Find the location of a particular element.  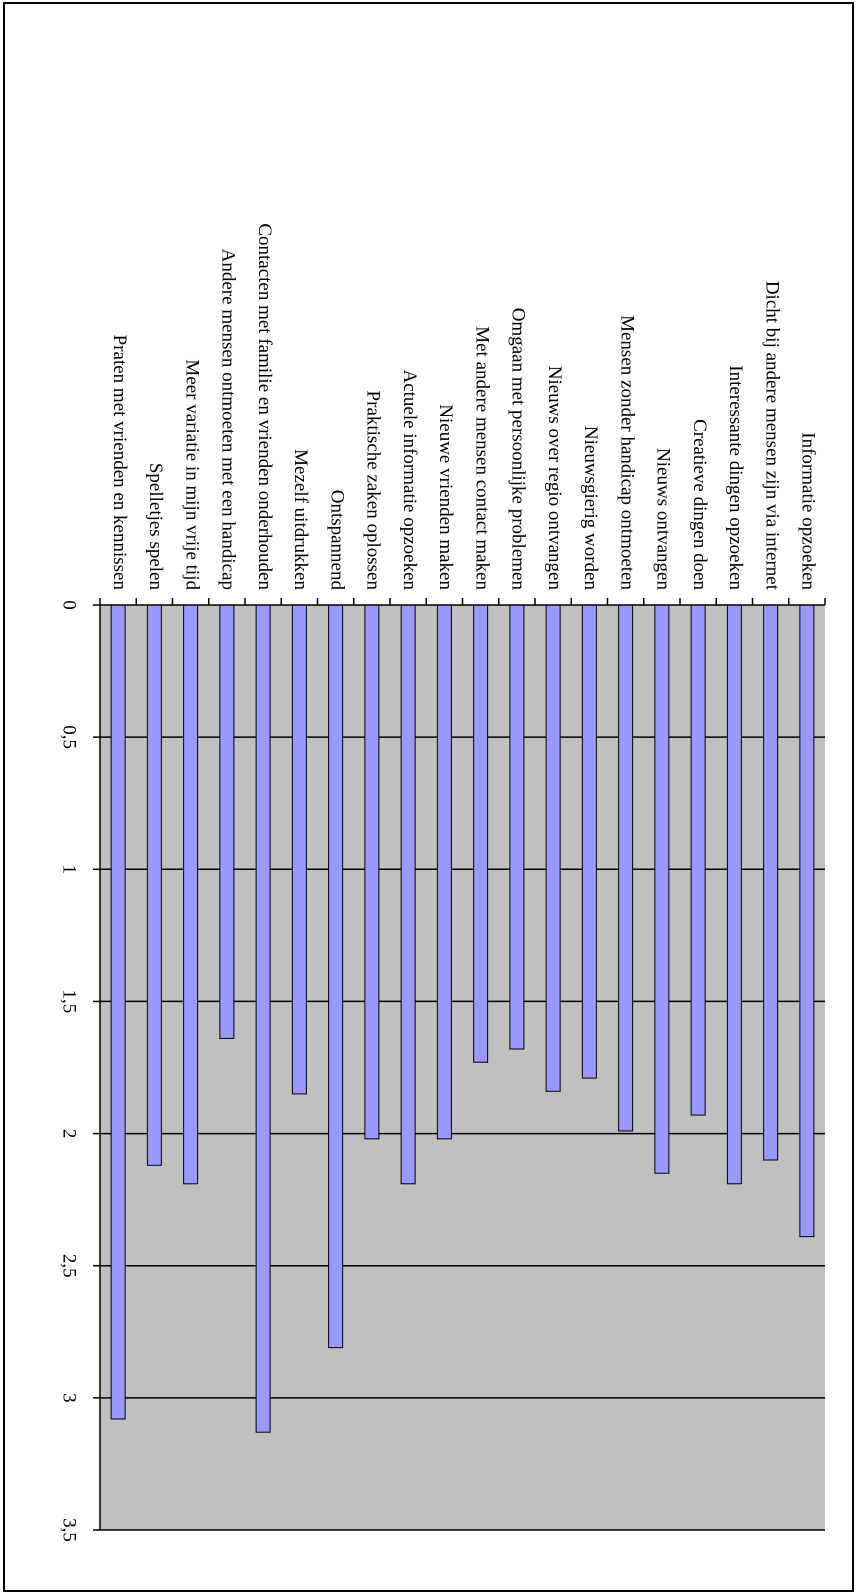

x-tick-label: Mezelf uitdrukken is located at coordinates (300, 519).